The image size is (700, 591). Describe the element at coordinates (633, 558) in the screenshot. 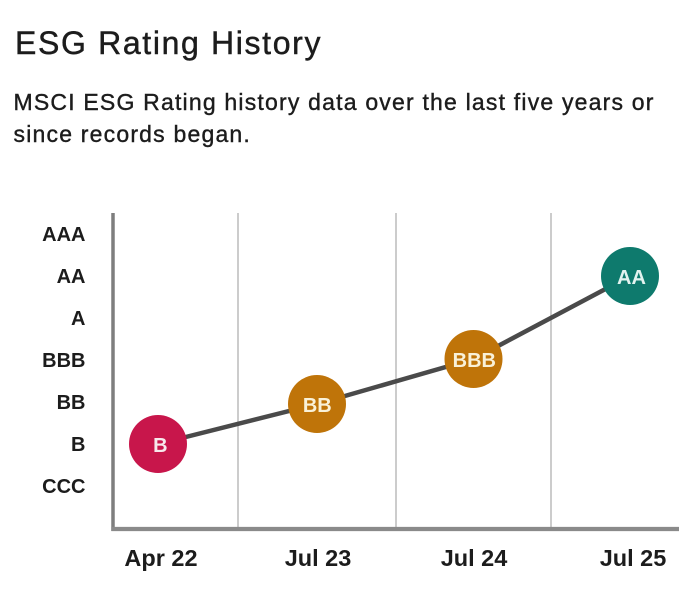

I see `svg-text: Jul 25` at that location.